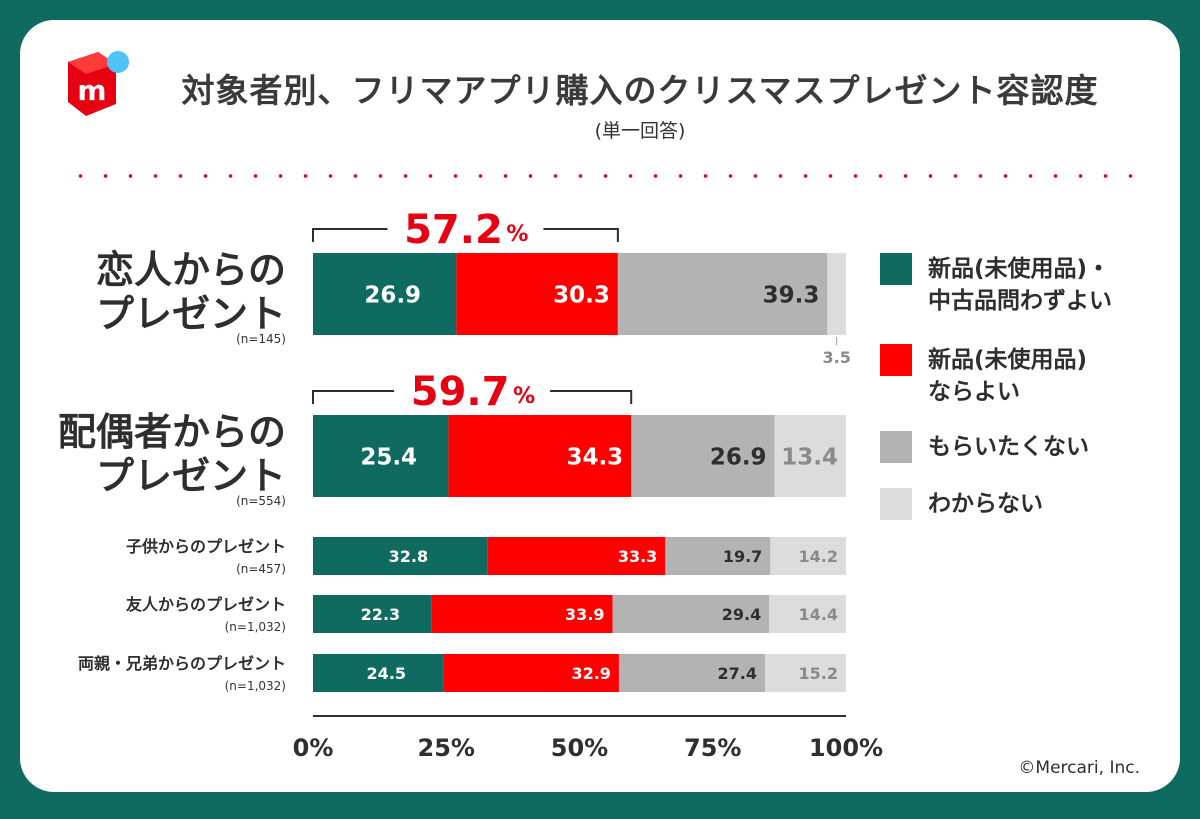  Describe the element at coordinates (261, 569) in the screenshot. I see `sample-size-label: (n=457)` at that location.